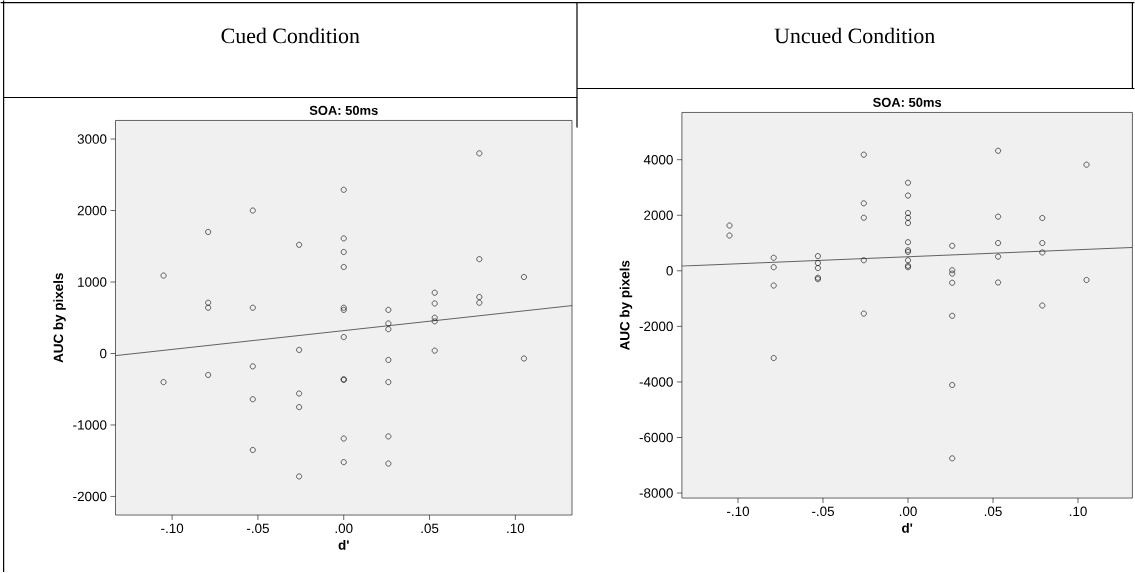 The image size is (1135, 573). What do you see at coordinates (656, 382) in the screenshot?
I see `y-tick-label: -4000` at bounding box center [656, 382].